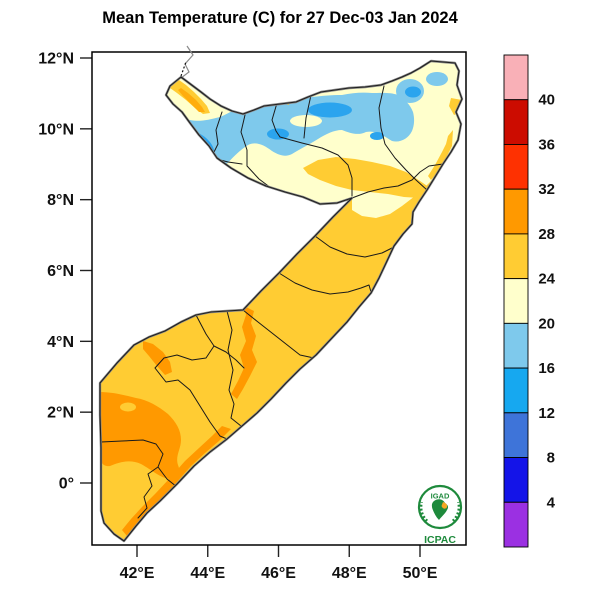 The width and height of the screenshot is (600, 600). I want to click on y-axis-tick-label: 10°N, so click(56, 129).